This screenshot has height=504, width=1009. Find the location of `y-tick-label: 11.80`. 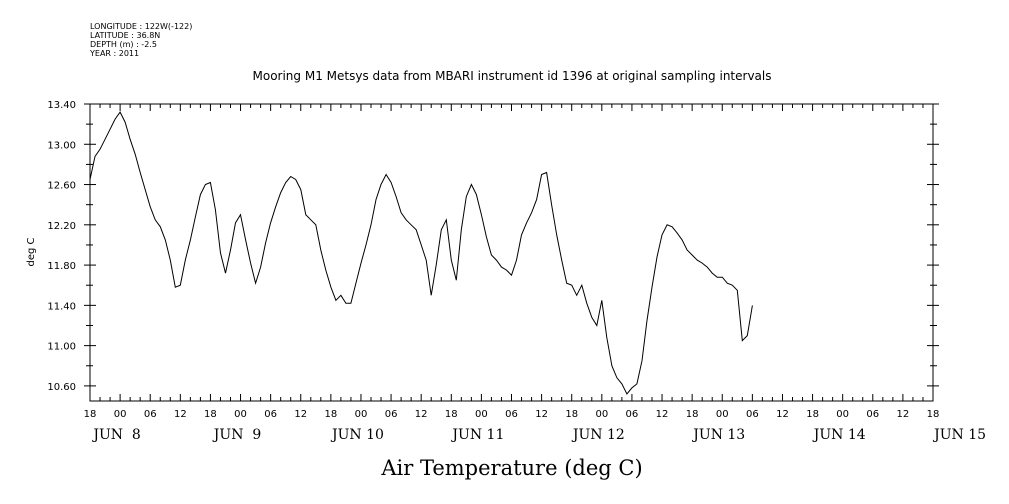

y-tick-label: 11.80 is located at coordinates (61, 266).